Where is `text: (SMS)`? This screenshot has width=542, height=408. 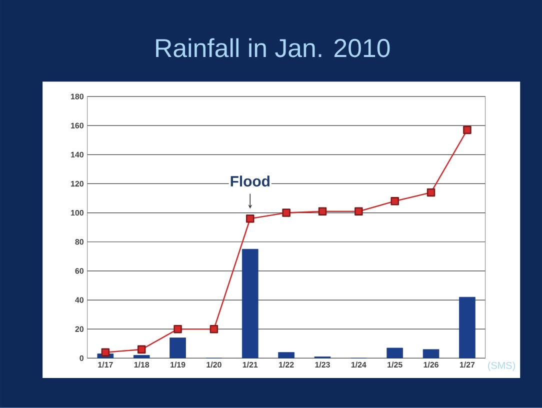 text: (SMS) is located at coordinates (501, 366).